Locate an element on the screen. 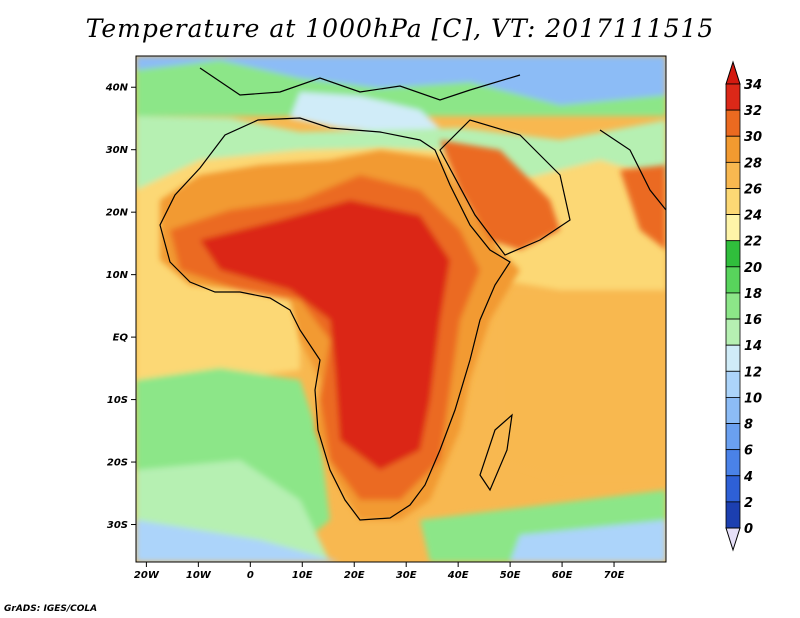  lon-tick-label: 30E is located at coordinates (406, 575).